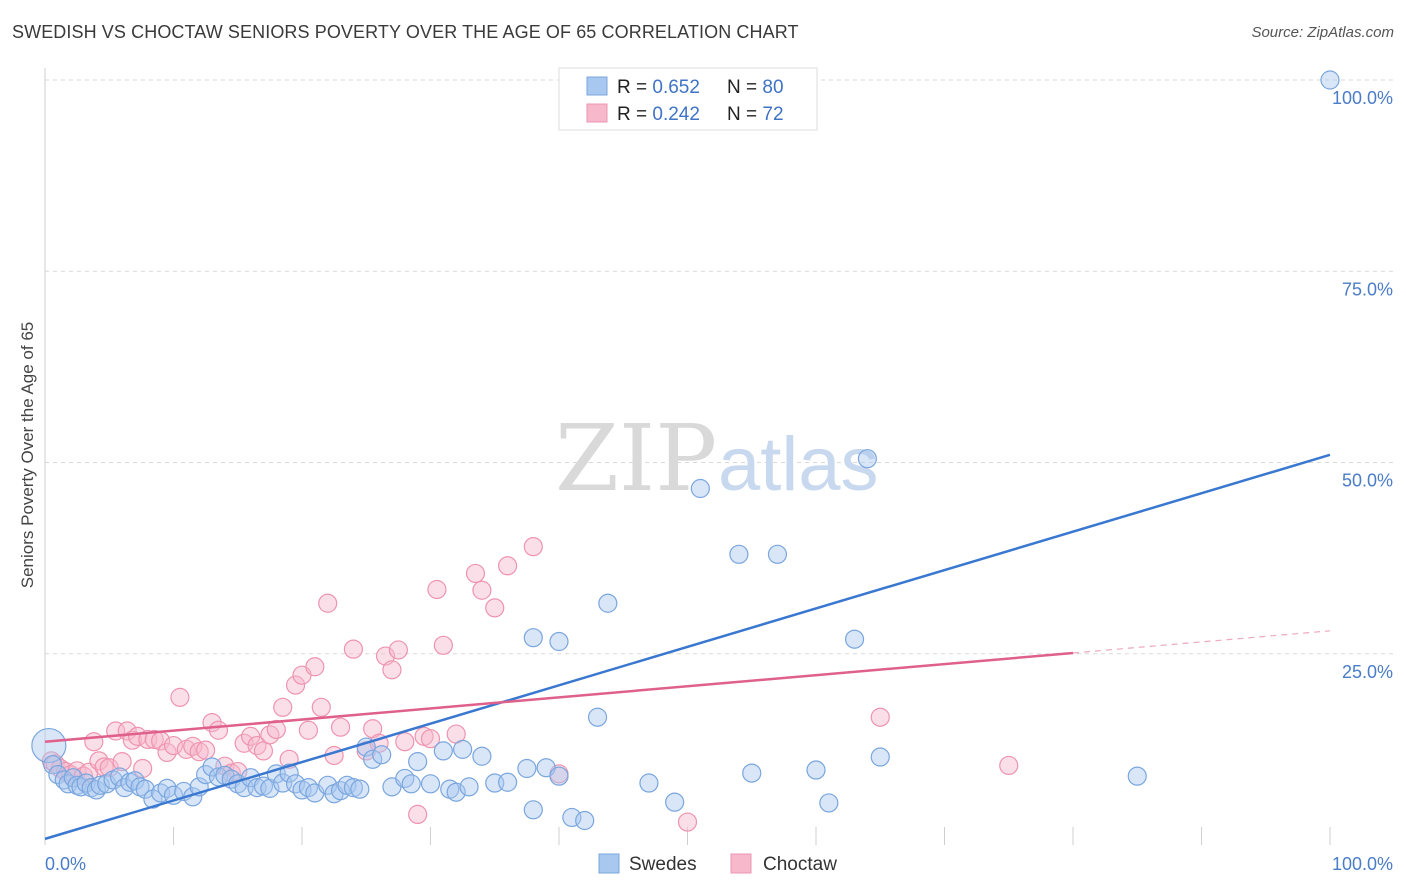  Describe the element at coordinates (1362, 864) in the screenshot. I see `x-tick-label-max: 100.0%` at that location.